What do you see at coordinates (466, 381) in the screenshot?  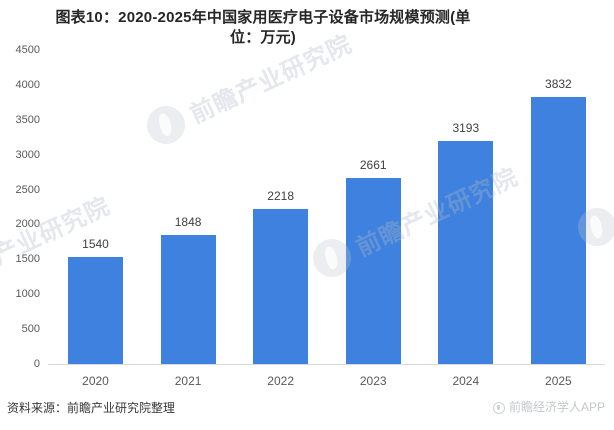 I see `x-tick-label: 2024` at bounding box center [466, 381].